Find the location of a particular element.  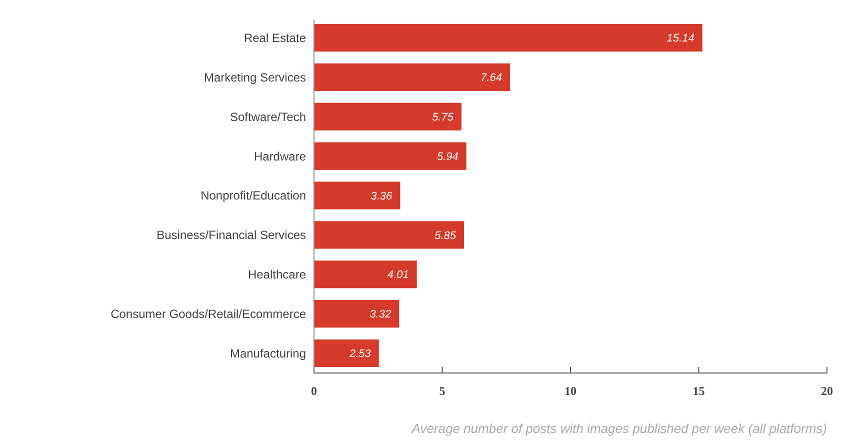

data-label: 3.36 is located at coordinates (382, 196).